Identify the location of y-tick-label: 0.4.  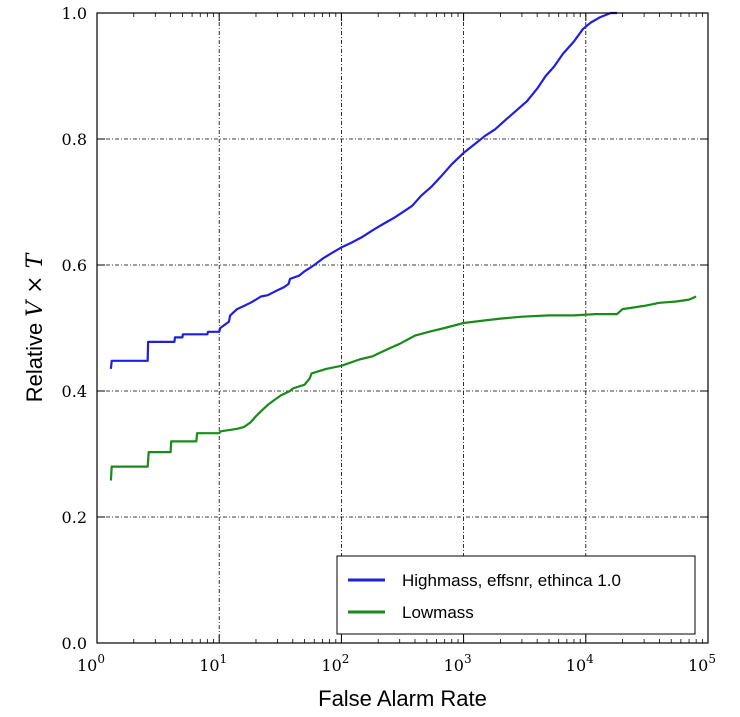
(74, 391).